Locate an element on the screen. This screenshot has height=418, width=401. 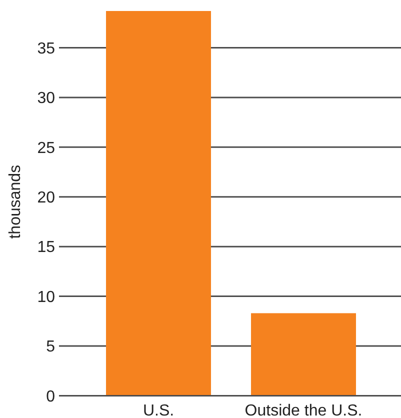
x-tick-label: U.S. is located at coordinates (158, 410).